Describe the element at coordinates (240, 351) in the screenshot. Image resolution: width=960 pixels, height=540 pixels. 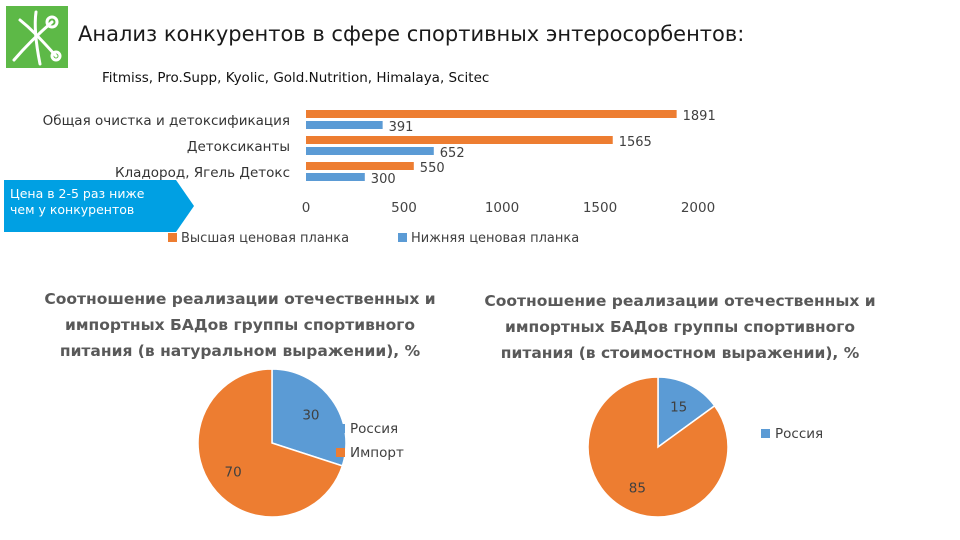
I see `pie-title-line: питания (в натуральном выражении), %` at that location.